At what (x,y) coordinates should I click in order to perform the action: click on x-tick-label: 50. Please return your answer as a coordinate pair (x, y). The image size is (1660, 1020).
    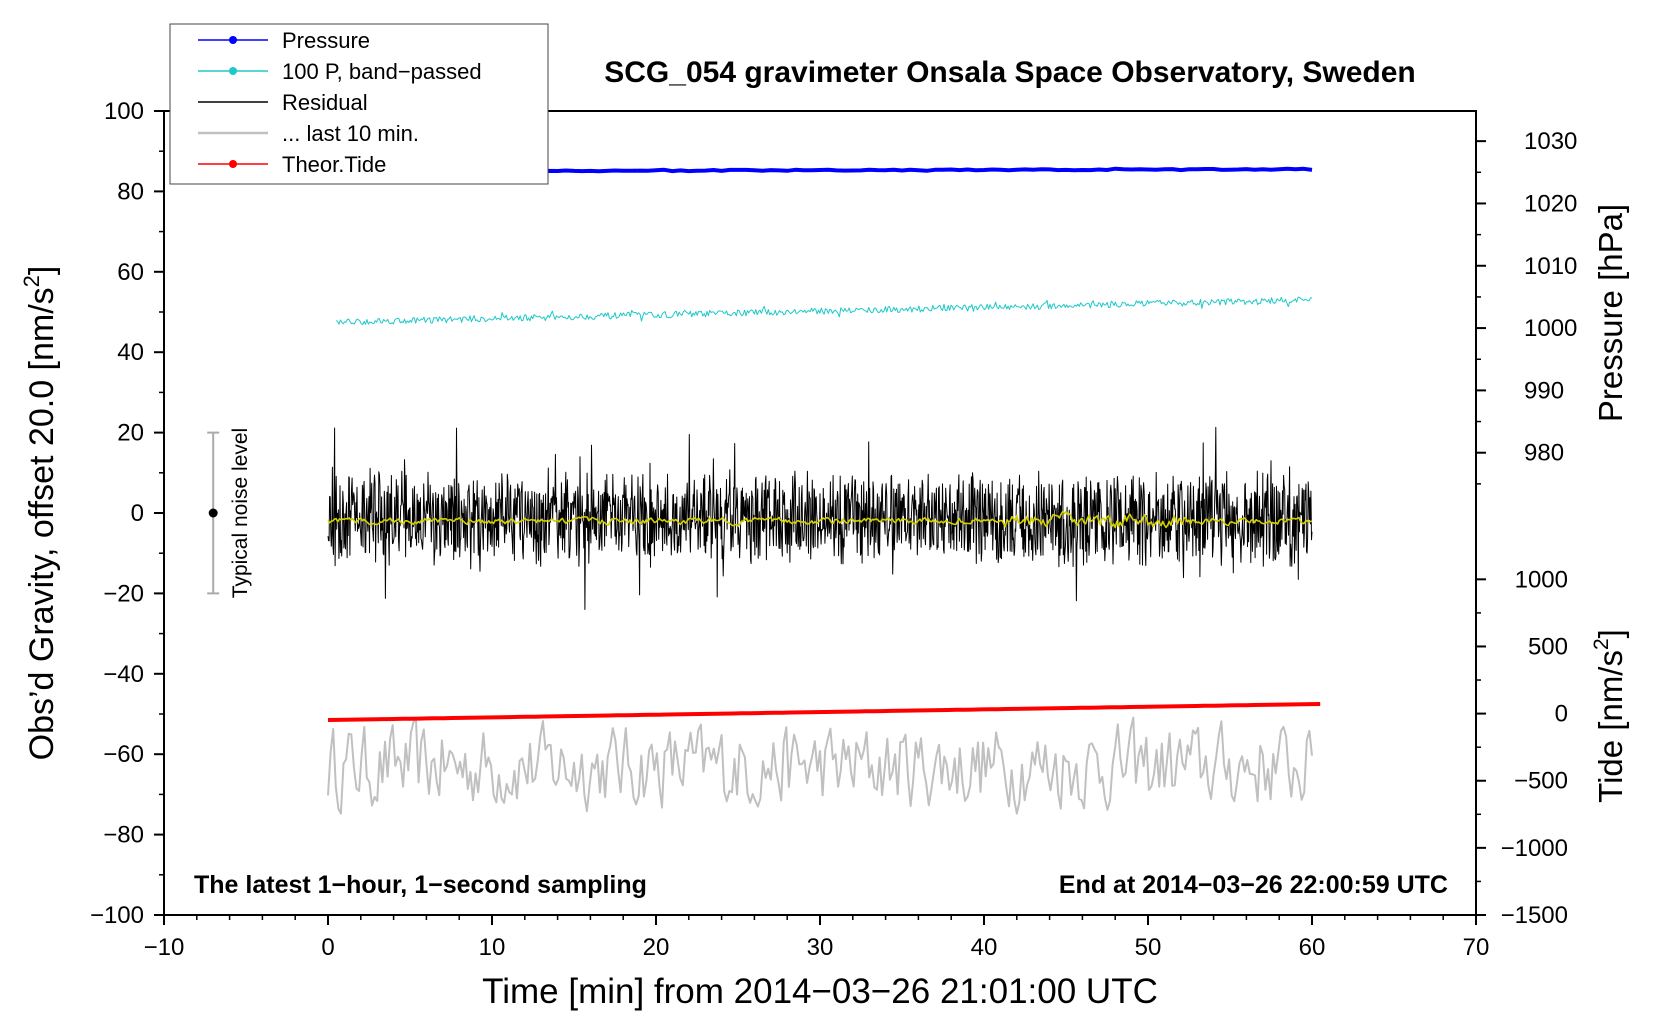
    Looking at the image, I should click on (1148, 947).